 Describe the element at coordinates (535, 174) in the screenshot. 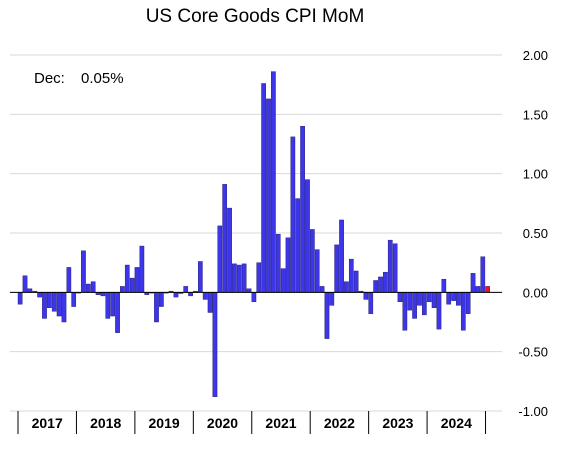

I see `y-tick-label: 1.00` at that location.